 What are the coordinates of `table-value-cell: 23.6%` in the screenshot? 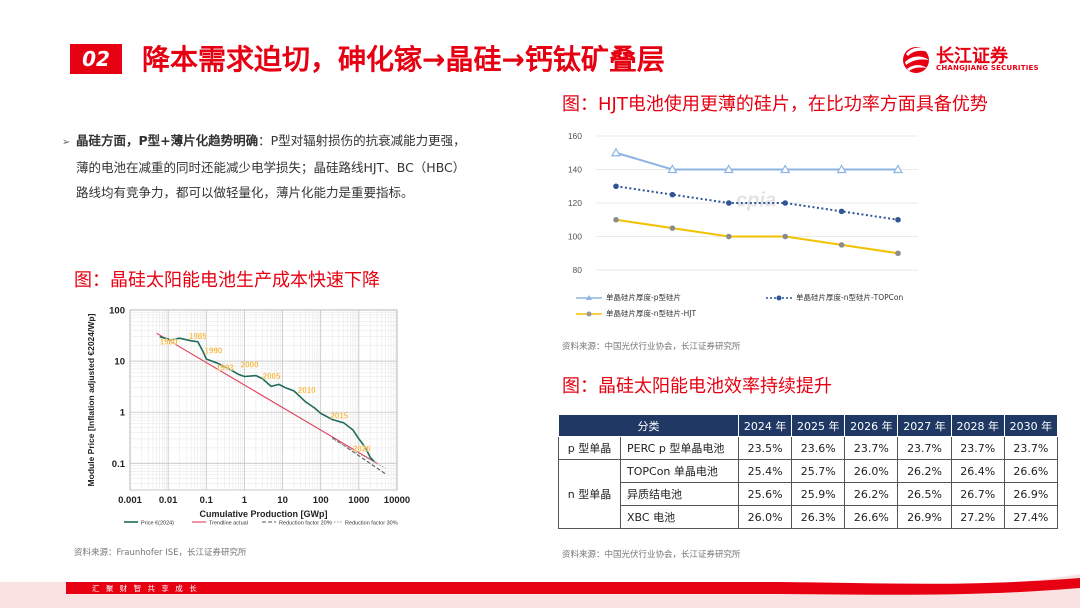 It's located at (818, 448).